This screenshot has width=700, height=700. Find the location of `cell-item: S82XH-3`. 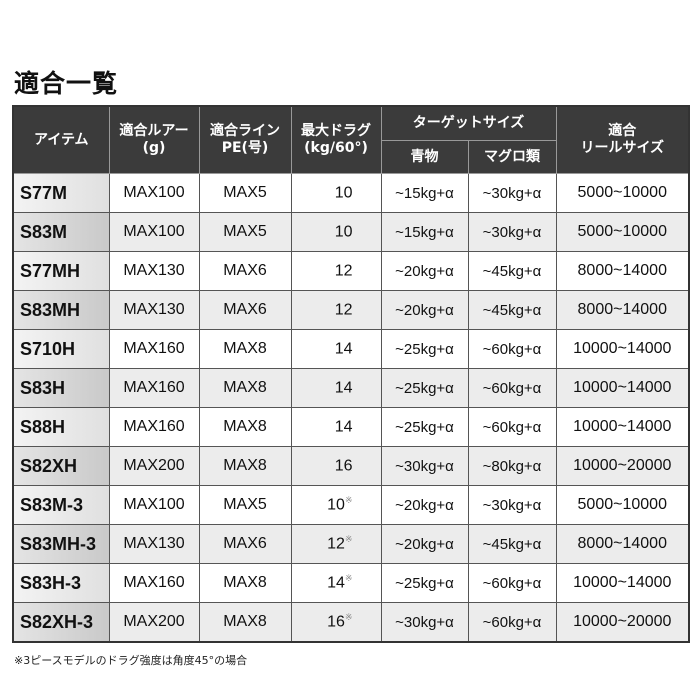

cell-item: S82XH-3 is located at coordinates (61, 622).